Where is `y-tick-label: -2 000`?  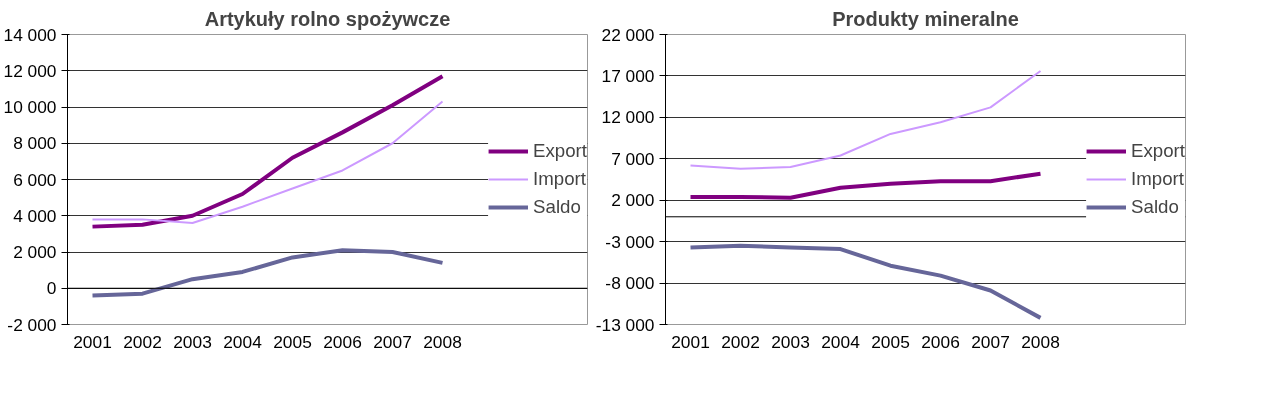 y-tick-label: -2 000 is located at coordinates (32, 324).